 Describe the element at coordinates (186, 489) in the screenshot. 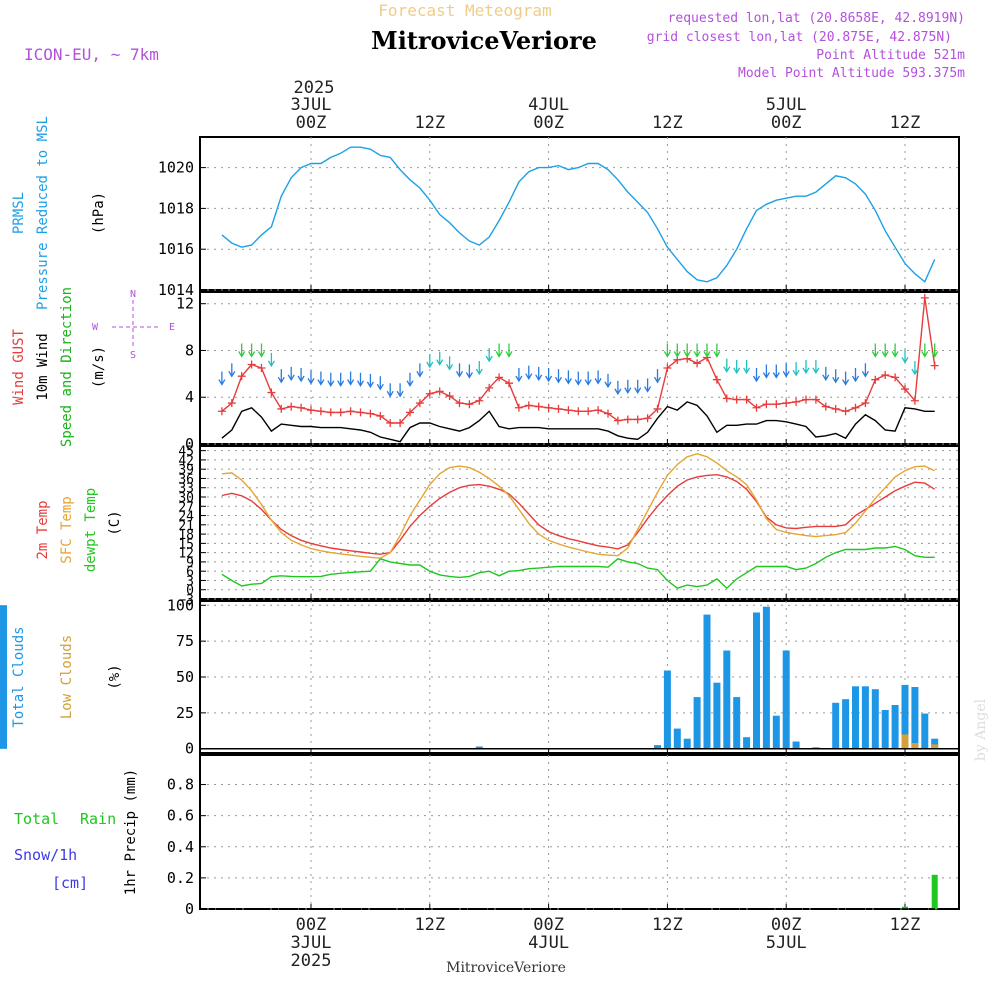

I see `y-tick-label: 33` at that location.